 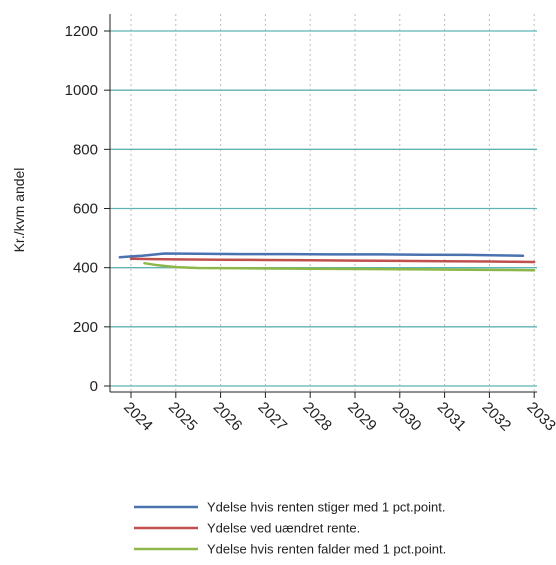 What do you see at coordinates (228, 417) in the screenshot?
I see `x-tick-label: 2026` at bounding box center [228, 417].